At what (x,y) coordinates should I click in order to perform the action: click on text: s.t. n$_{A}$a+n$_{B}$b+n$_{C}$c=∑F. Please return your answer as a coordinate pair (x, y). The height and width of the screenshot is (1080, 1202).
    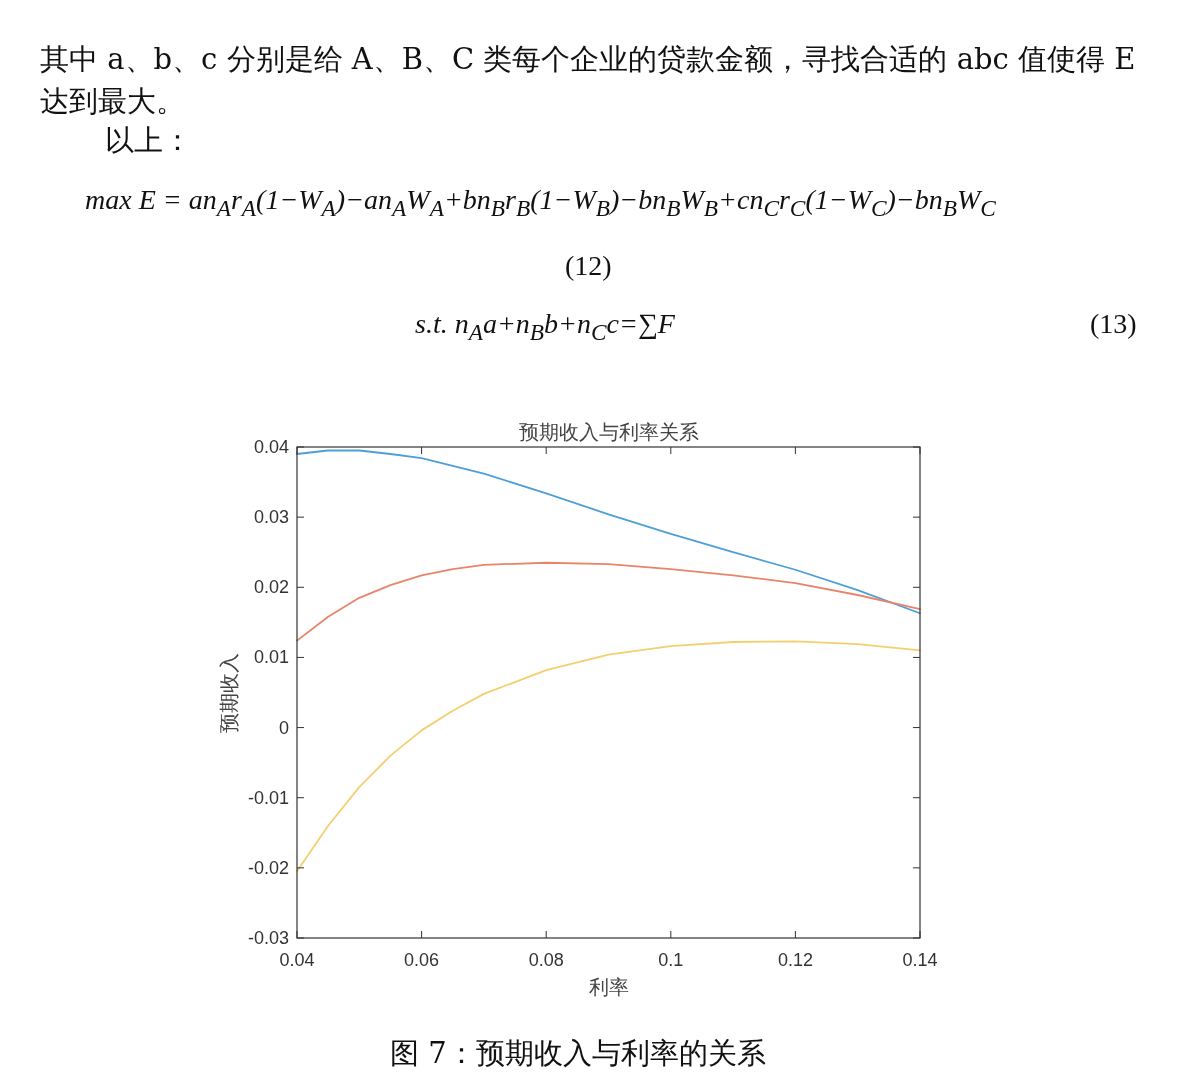
    Looking at the image, I should click on (545, 327).